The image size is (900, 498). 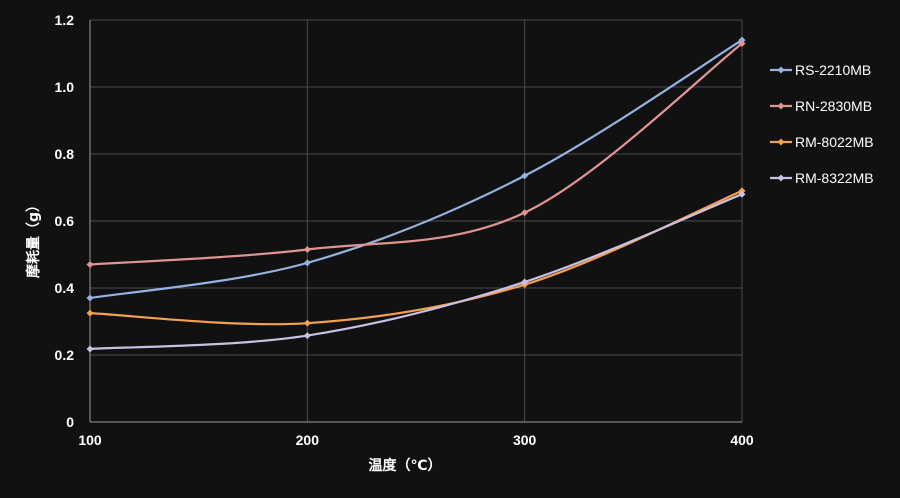 What do you see at coordinates (822, 124) in the screenshot?
I see `legend: RS-2210MB RN-2830MB RM-8022MB RM-8322MB` at bounding box center [822, 124].